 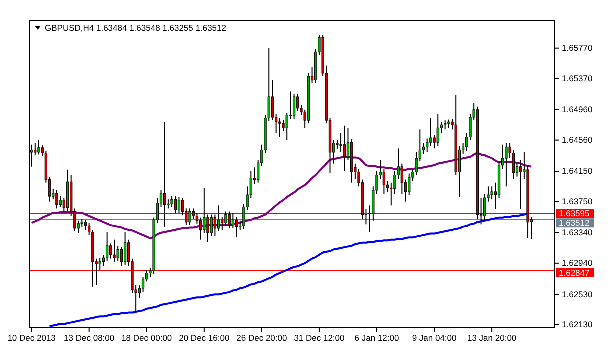 I want to click on x-tick-label: 13 Jan 20:00, so click(x=492, y=338).